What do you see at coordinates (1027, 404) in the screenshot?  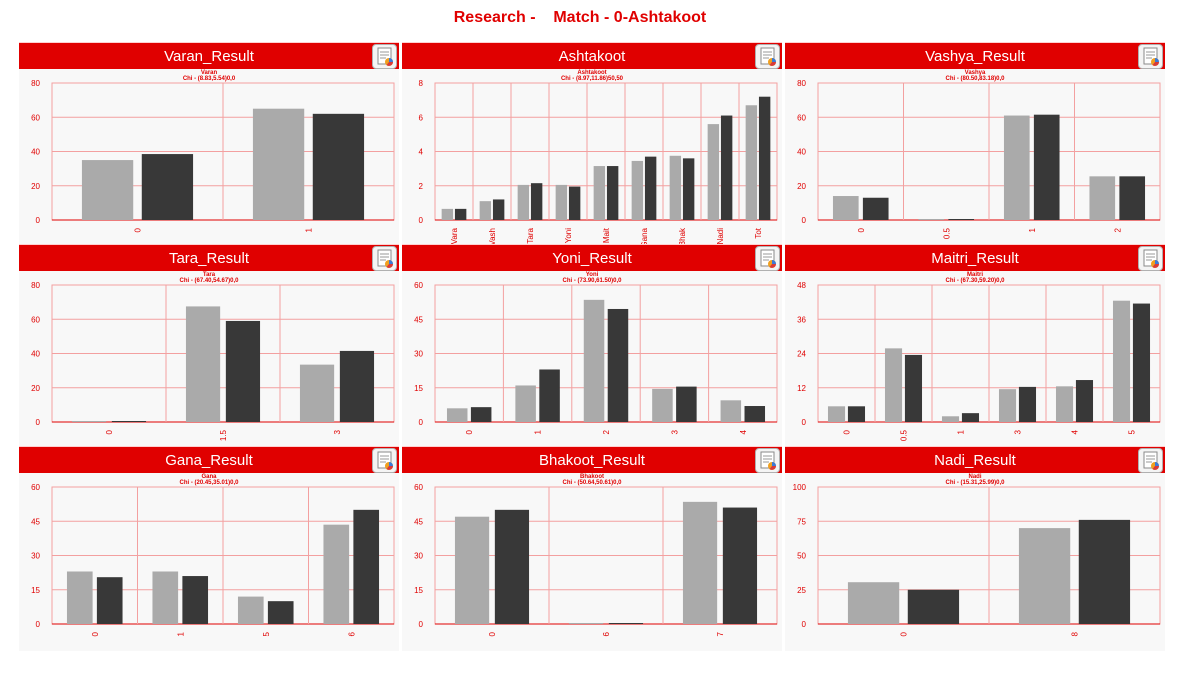 I see `bar-maitri-3-s2` at bounding box center [1027, 404].